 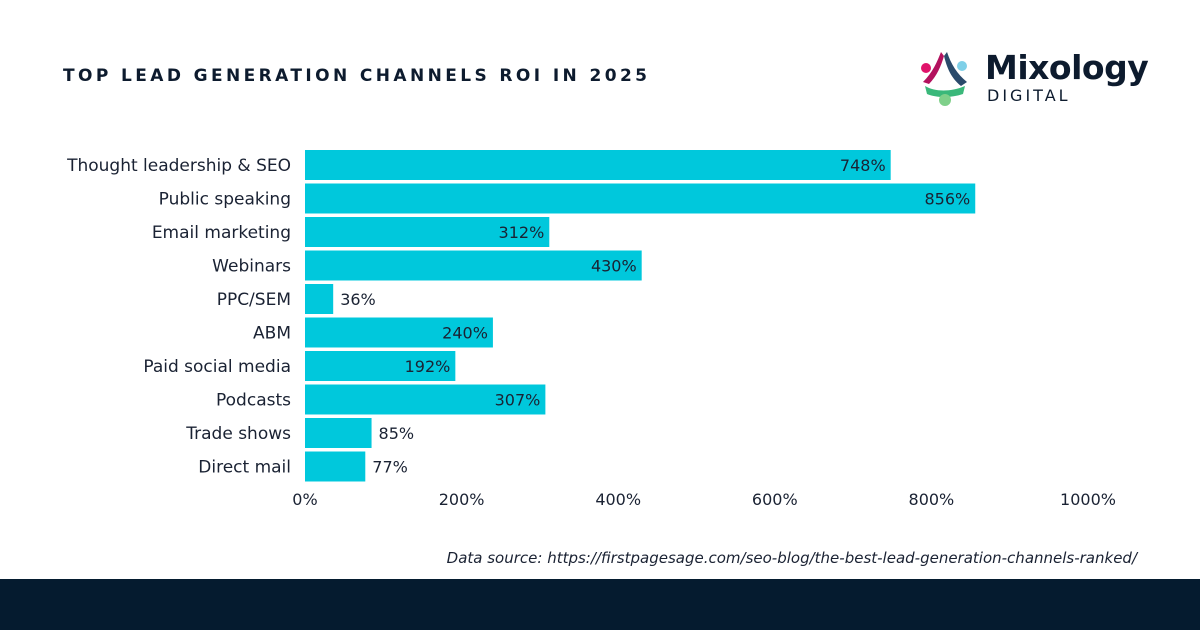 I want to click on x-tick-label-5: 1000%, so click(x=1088, y=499).